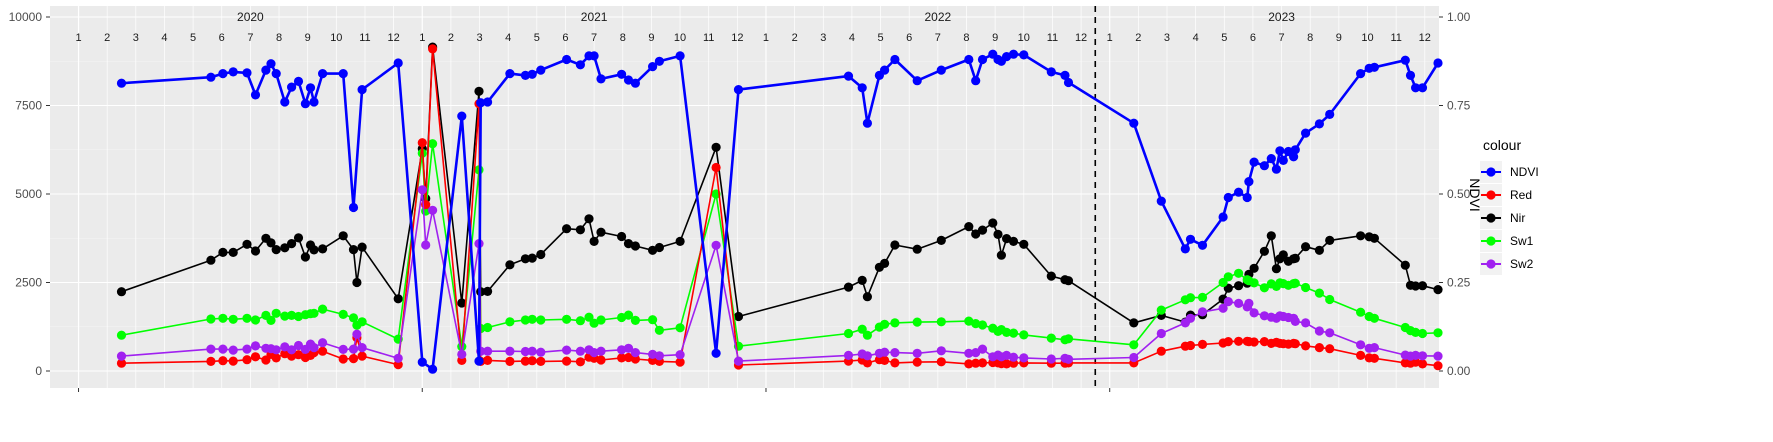  Describe the element at coordinates (737, 38) in the screenshot. I see `month-label: 12` at that location.